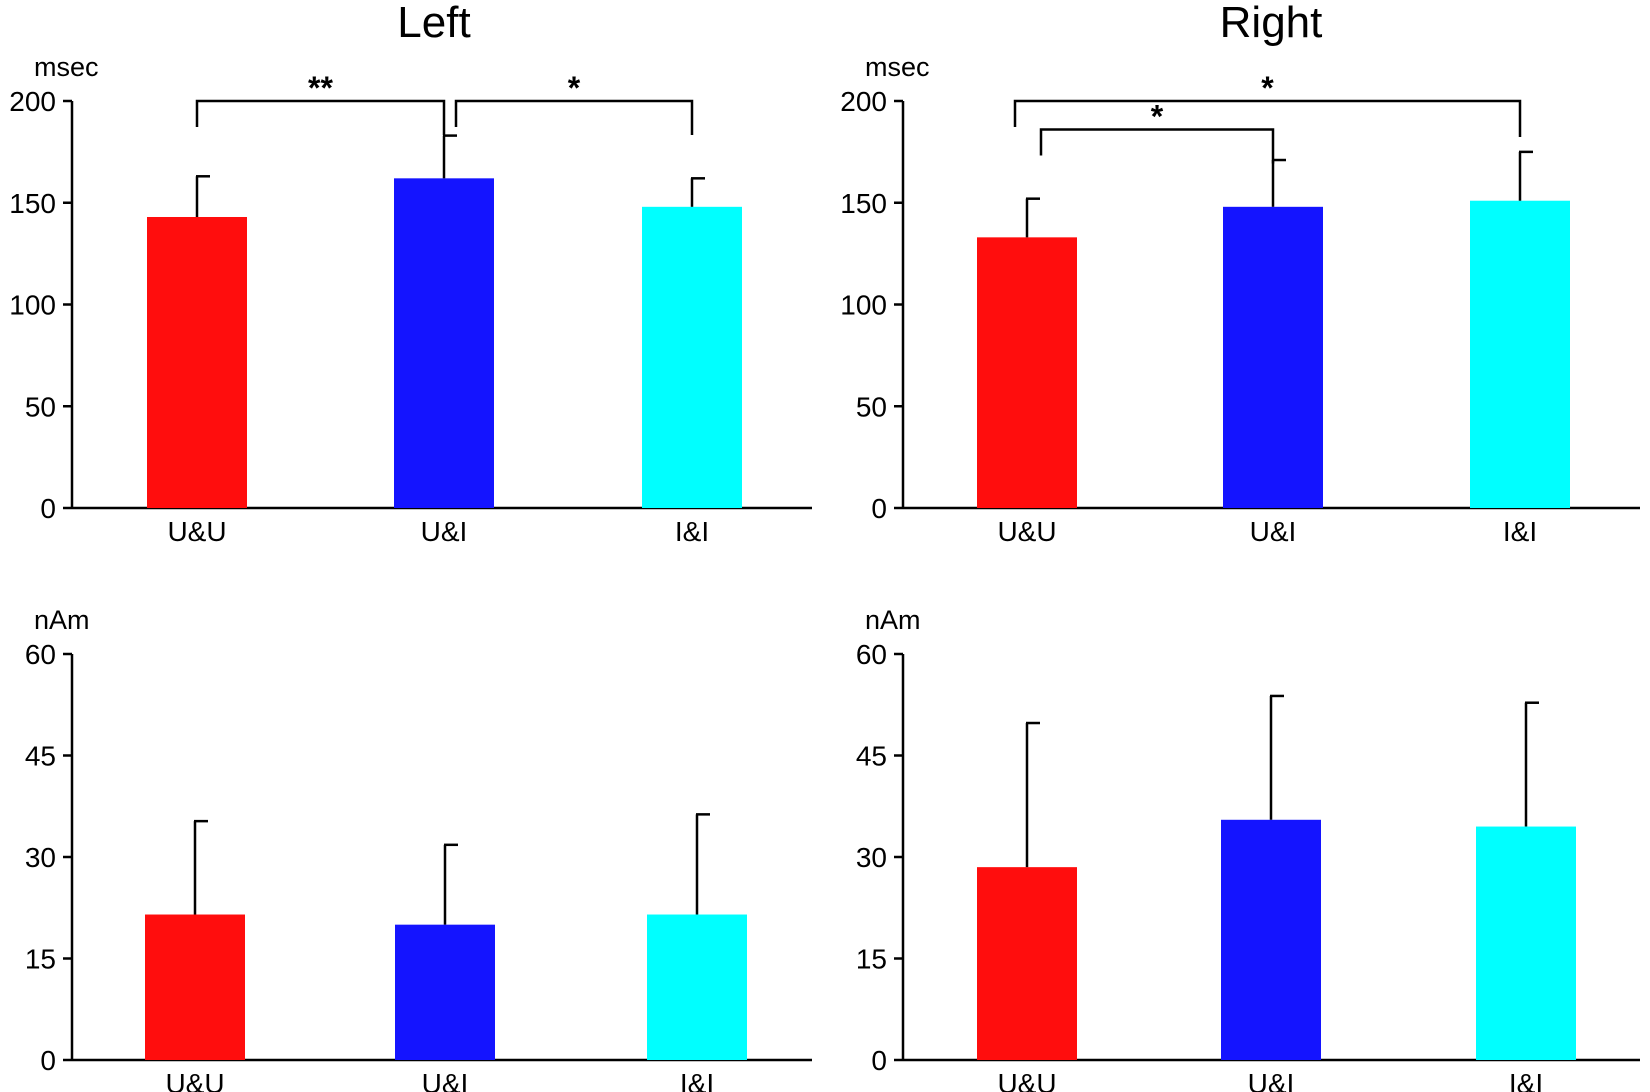 This screenshot has height=1092, width=1650. Describe the element at coordinates (1271, 23) in the screenshot. I see `right-column-title: Right` at that location.